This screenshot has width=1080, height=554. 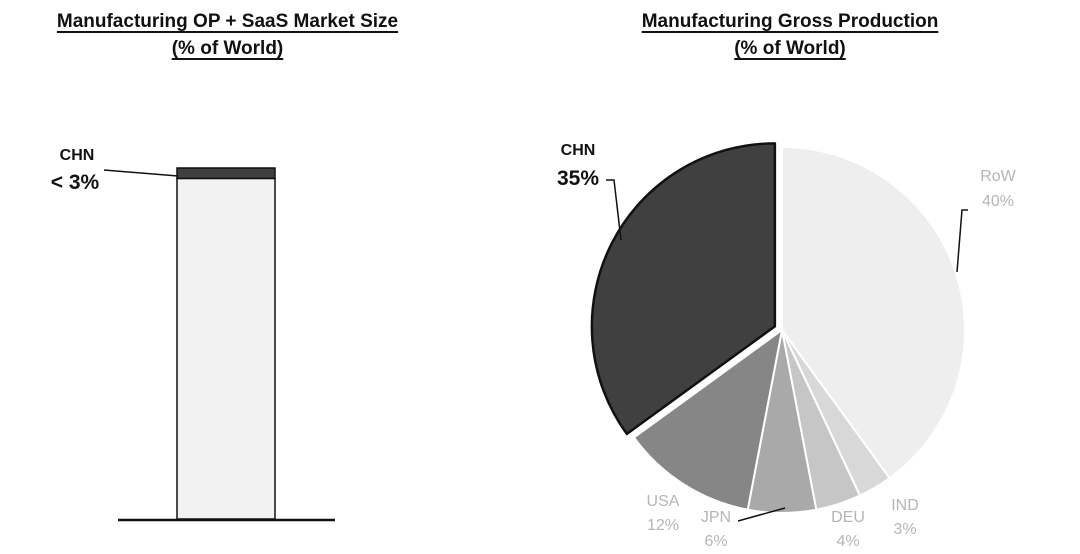 What do you see at coordinates (998, 176) in the screenshot?
I see `pie-label-row-name: RoW` at bounding box center [998, 176].